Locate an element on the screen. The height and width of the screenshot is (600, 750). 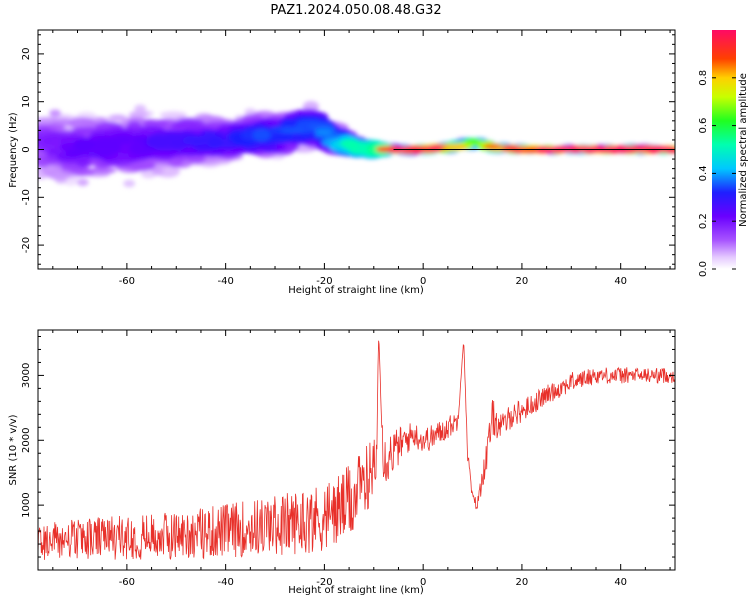
colorbar-tick-label: 0.6 is located at coordinates (703, 126).